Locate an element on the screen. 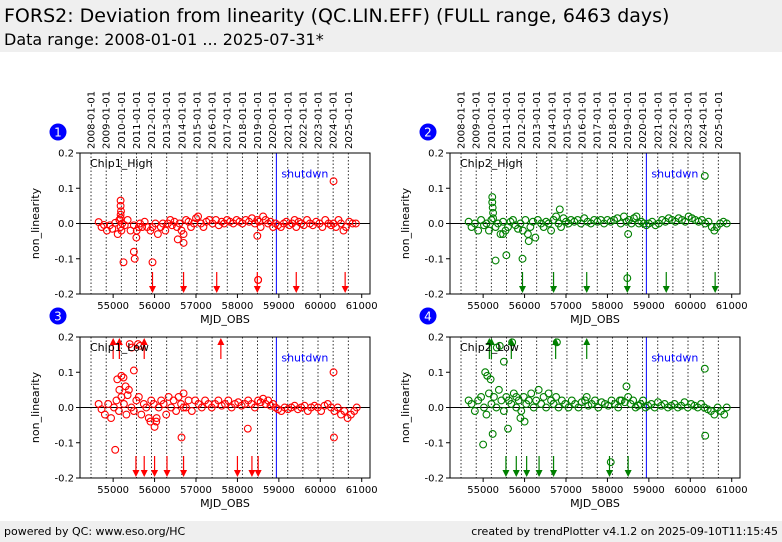  date-tick-label: 2018-01-01 is located at coordinates (243, 120).